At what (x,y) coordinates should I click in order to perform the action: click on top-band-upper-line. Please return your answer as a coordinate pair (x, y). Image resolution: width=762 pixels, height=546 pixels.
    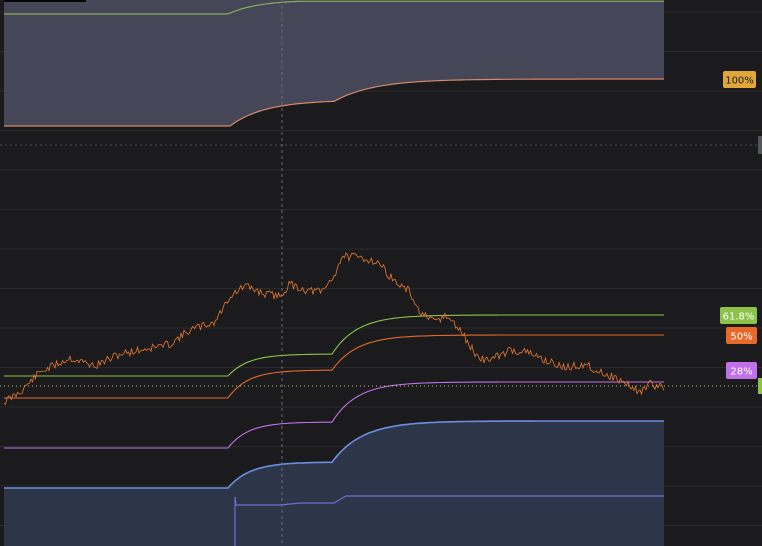
    Looking at the image, I should click on (334, 7).